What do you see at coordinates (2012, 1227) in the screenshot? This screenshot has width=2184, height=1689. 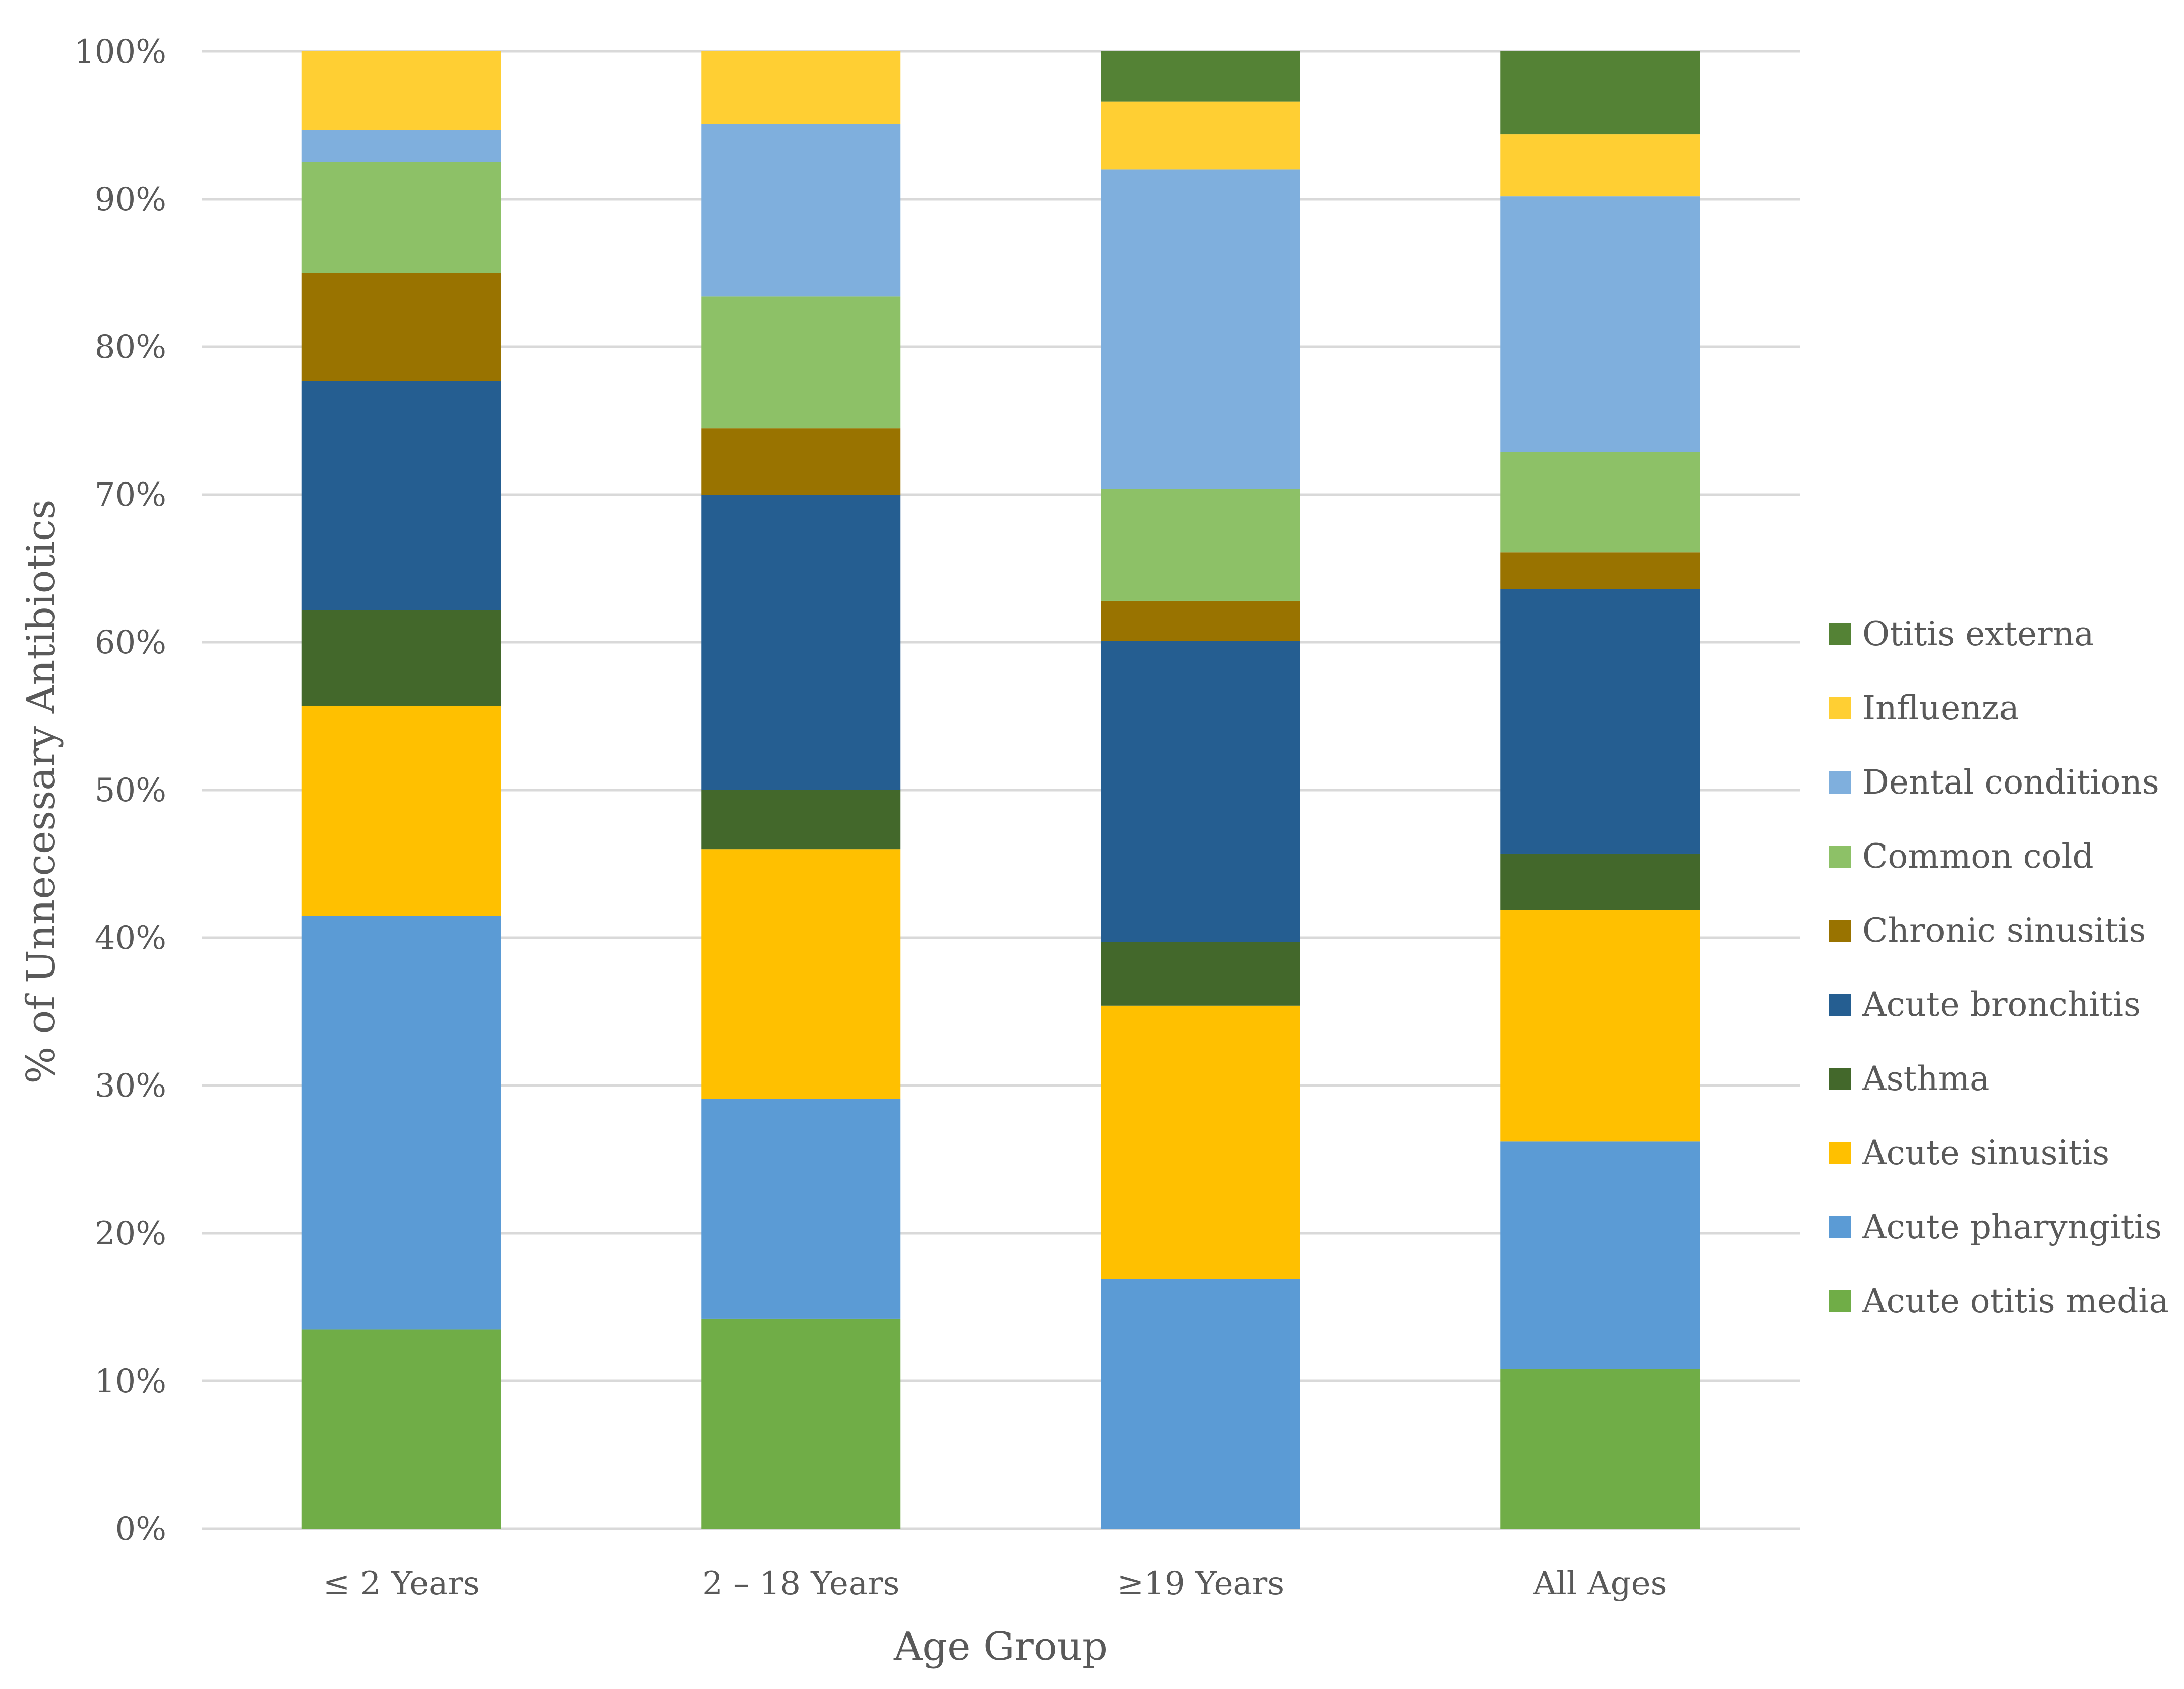 I see `legend-label: Acute pharyngitis` at bounding box center [2012, 1227].